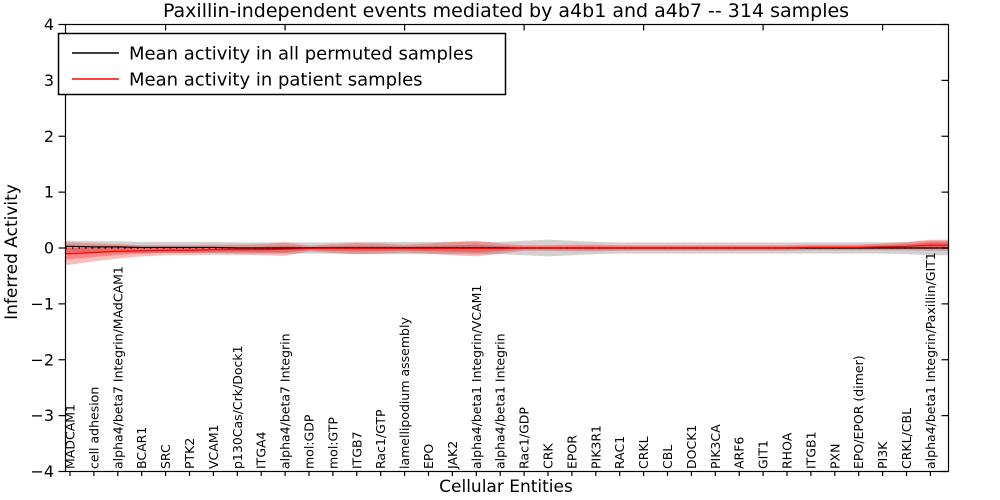  I want to click on x-tick-label: alpha4/beta7 Integrin/MAdCAM1, so click(117, 367).